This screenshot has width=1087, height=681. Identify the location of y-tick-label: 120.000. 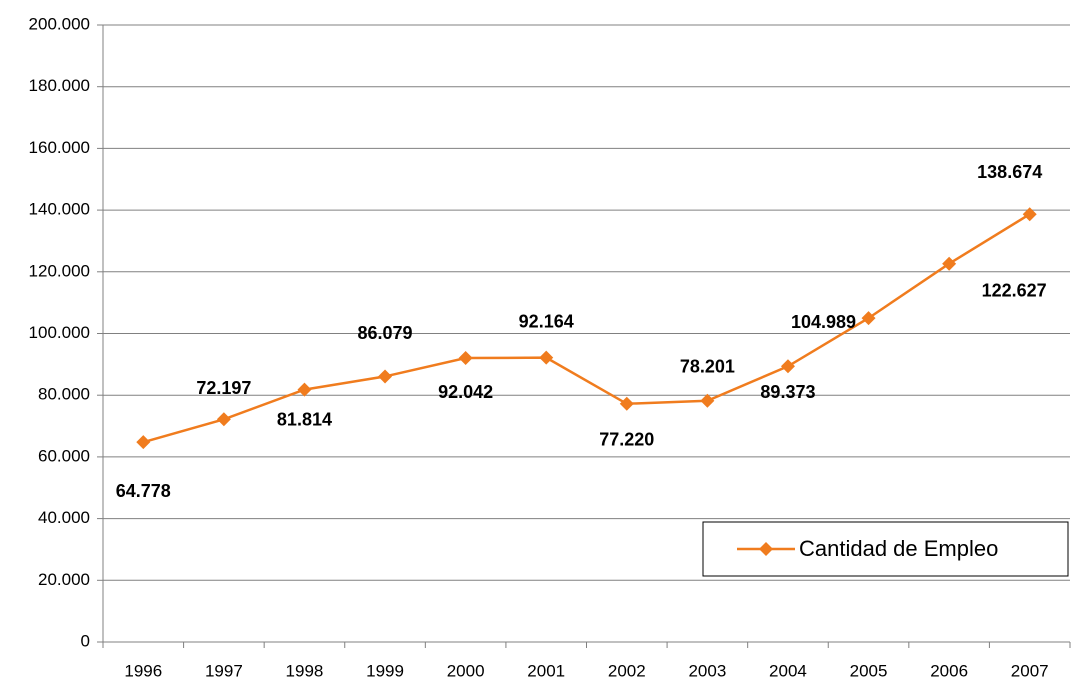
(59, 270).